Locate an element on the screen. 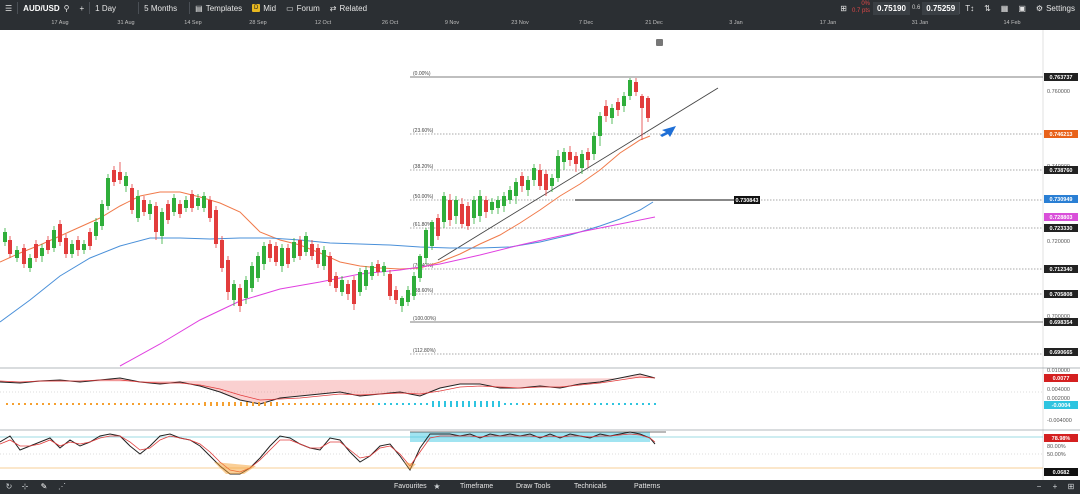  price-alert-icon: ⊞ is located at coordinates (843, 8).